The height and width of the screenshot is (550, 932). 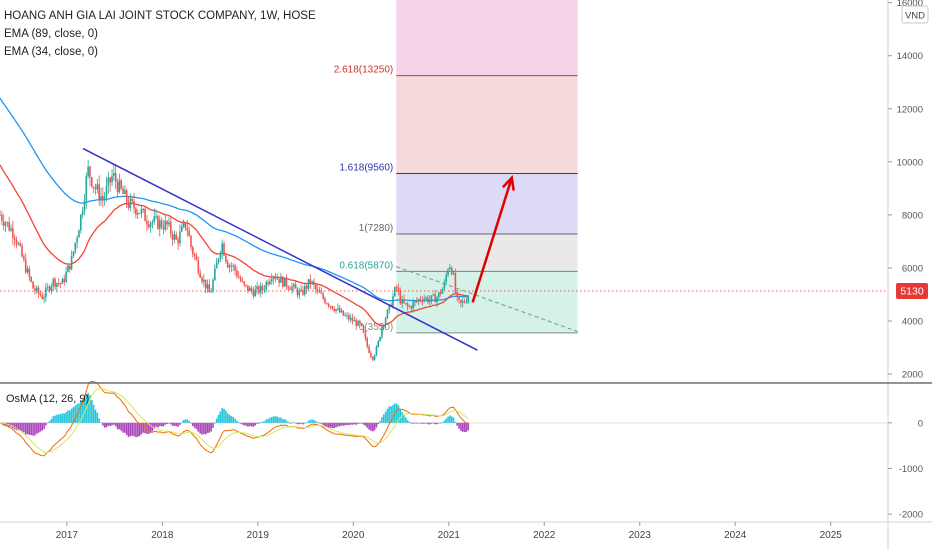 What do you see at coordinates (47, 399) in the screenshot?
I see `osma-legend: OsMA (12, 26, 9)` at bounding box center [47, 399].